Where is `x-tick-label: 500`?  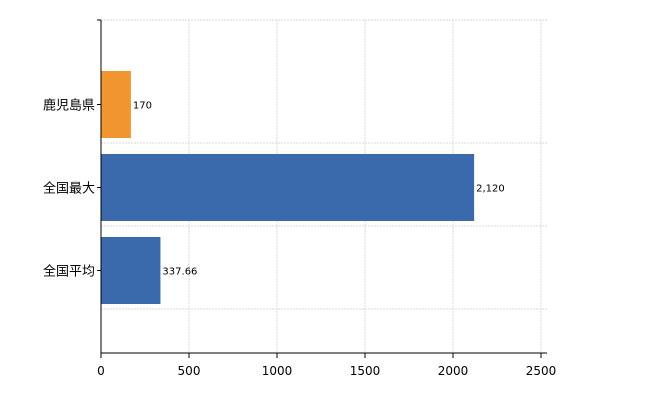 x-tick-label: 500 is located at coordinates (189, 371).